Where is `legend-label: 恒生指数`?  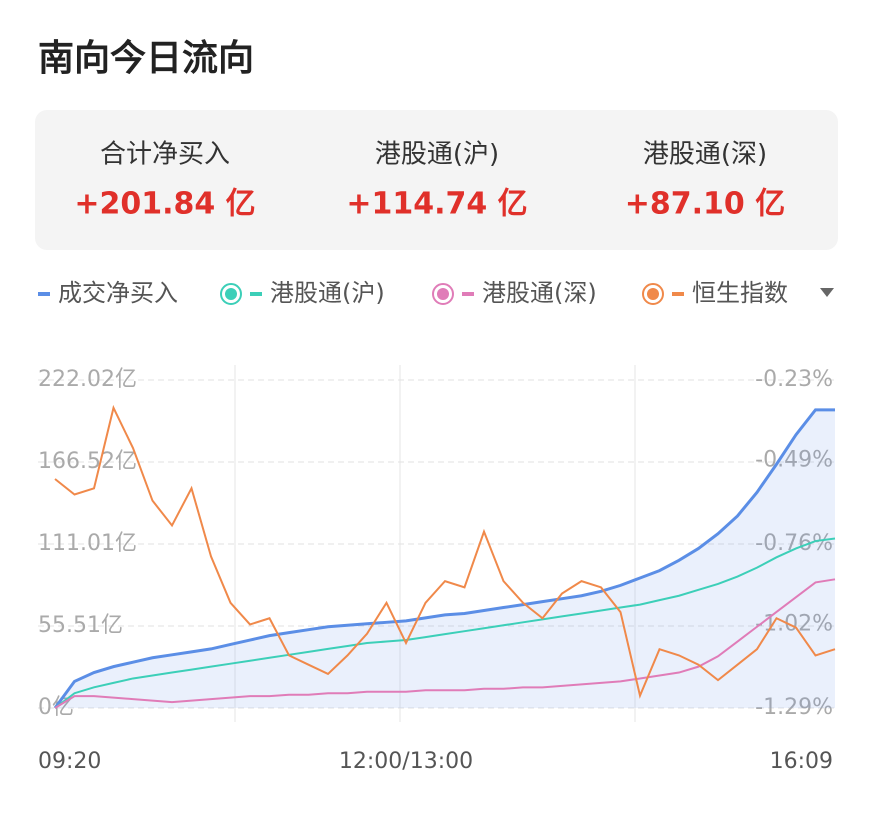
legend-label: 恒生指数 is located at coordinates (740, 293).